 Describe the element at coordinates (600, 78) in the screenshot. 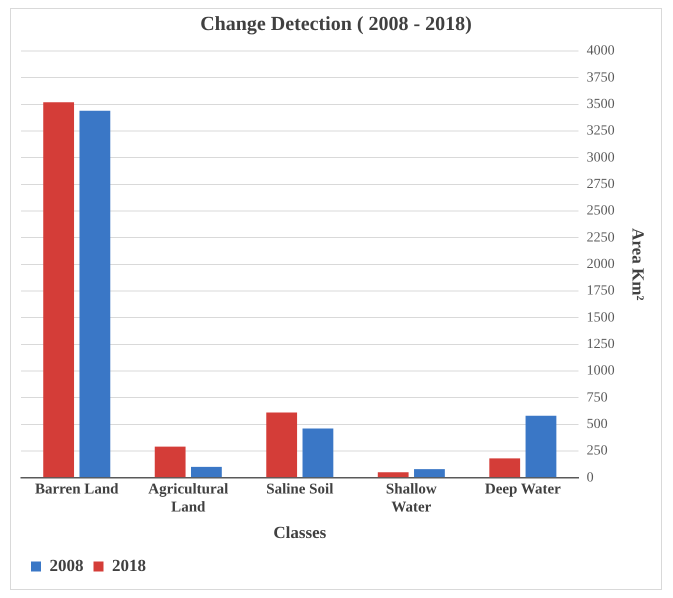

I see `y-tick-label: 3750` at that location.